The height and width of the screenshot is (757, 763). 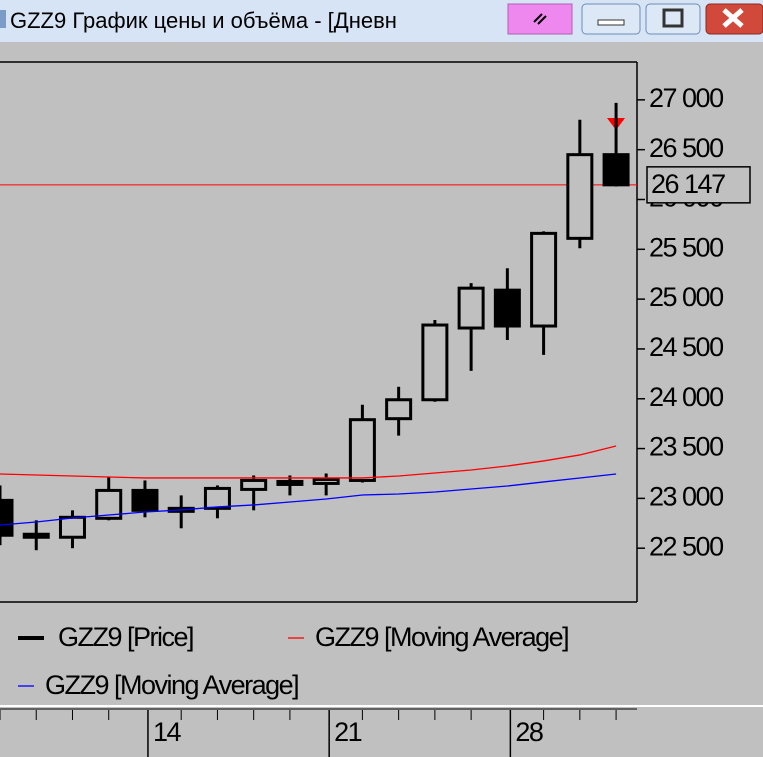 What do you see at coordinates (686, 98) in the screenshot?
I see `y-tick-label: 27 000` at bounding box center [686, 98].